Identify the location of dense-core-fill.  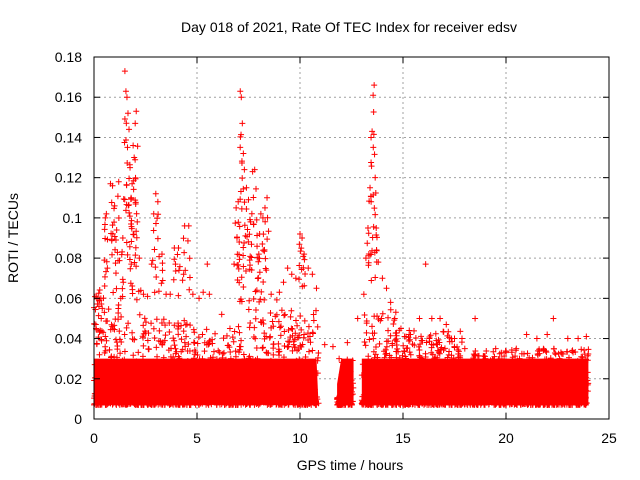
(475, 381).